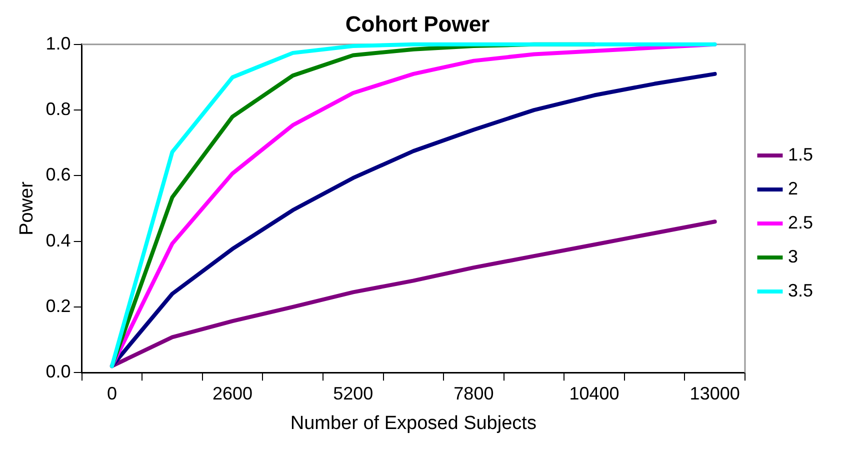 This screenshot has height=451, width=841. I want to click on chart-title: Cohort Power, so click(417, 23).